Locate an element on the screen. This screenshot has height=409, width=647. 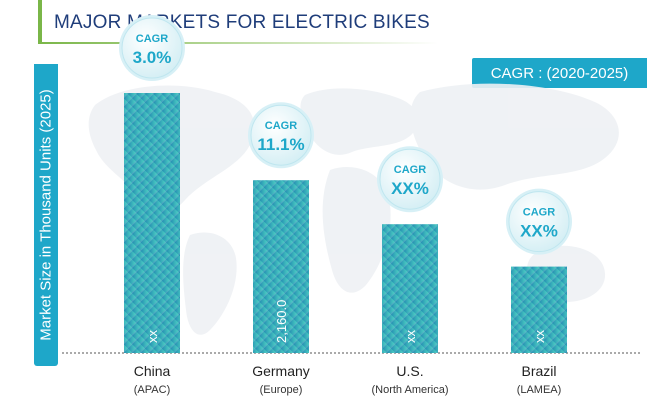
x-tick-label: U.S. is located at coordinates (409, 371).